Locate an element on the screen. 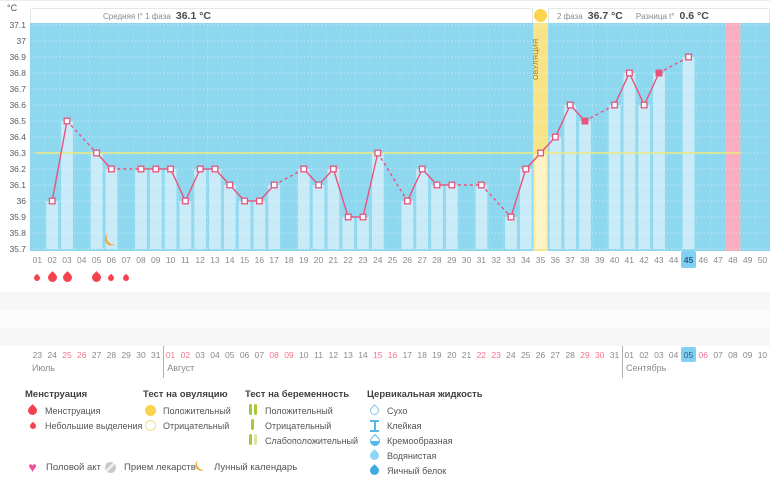 The image size is (770, 482). cycle-day-cell: 11 is located at coordinates (185, 259).